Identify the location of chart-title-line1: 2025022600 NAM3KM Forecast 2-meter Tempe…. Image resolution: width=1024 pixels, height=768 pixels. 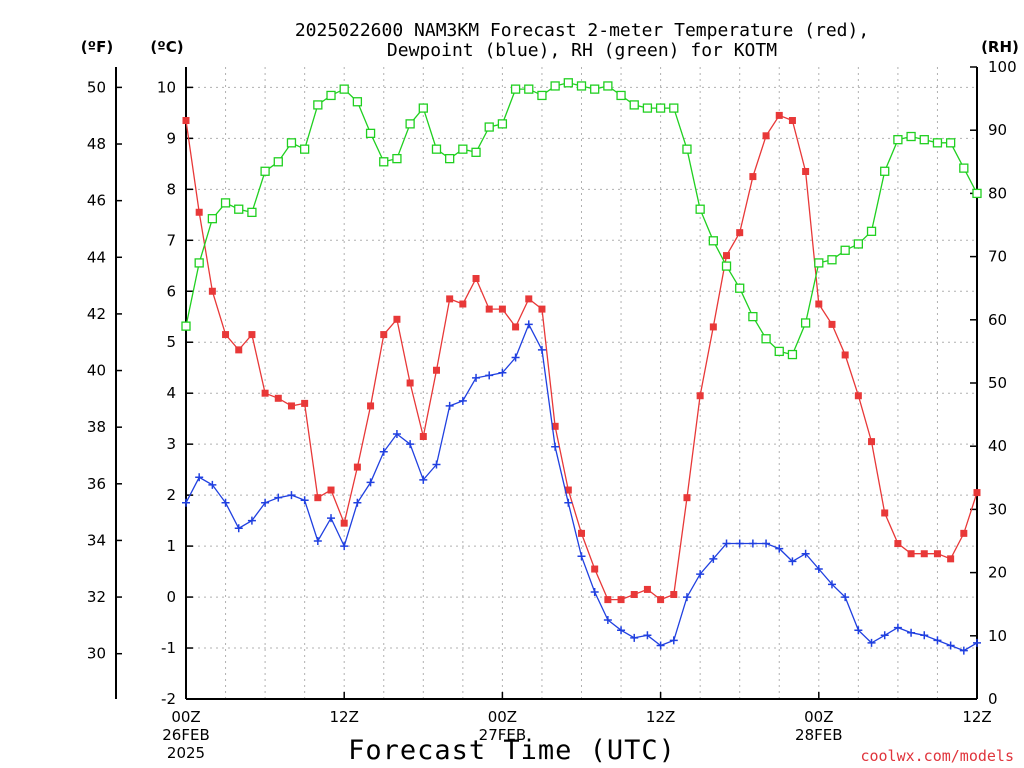
(582, 30).